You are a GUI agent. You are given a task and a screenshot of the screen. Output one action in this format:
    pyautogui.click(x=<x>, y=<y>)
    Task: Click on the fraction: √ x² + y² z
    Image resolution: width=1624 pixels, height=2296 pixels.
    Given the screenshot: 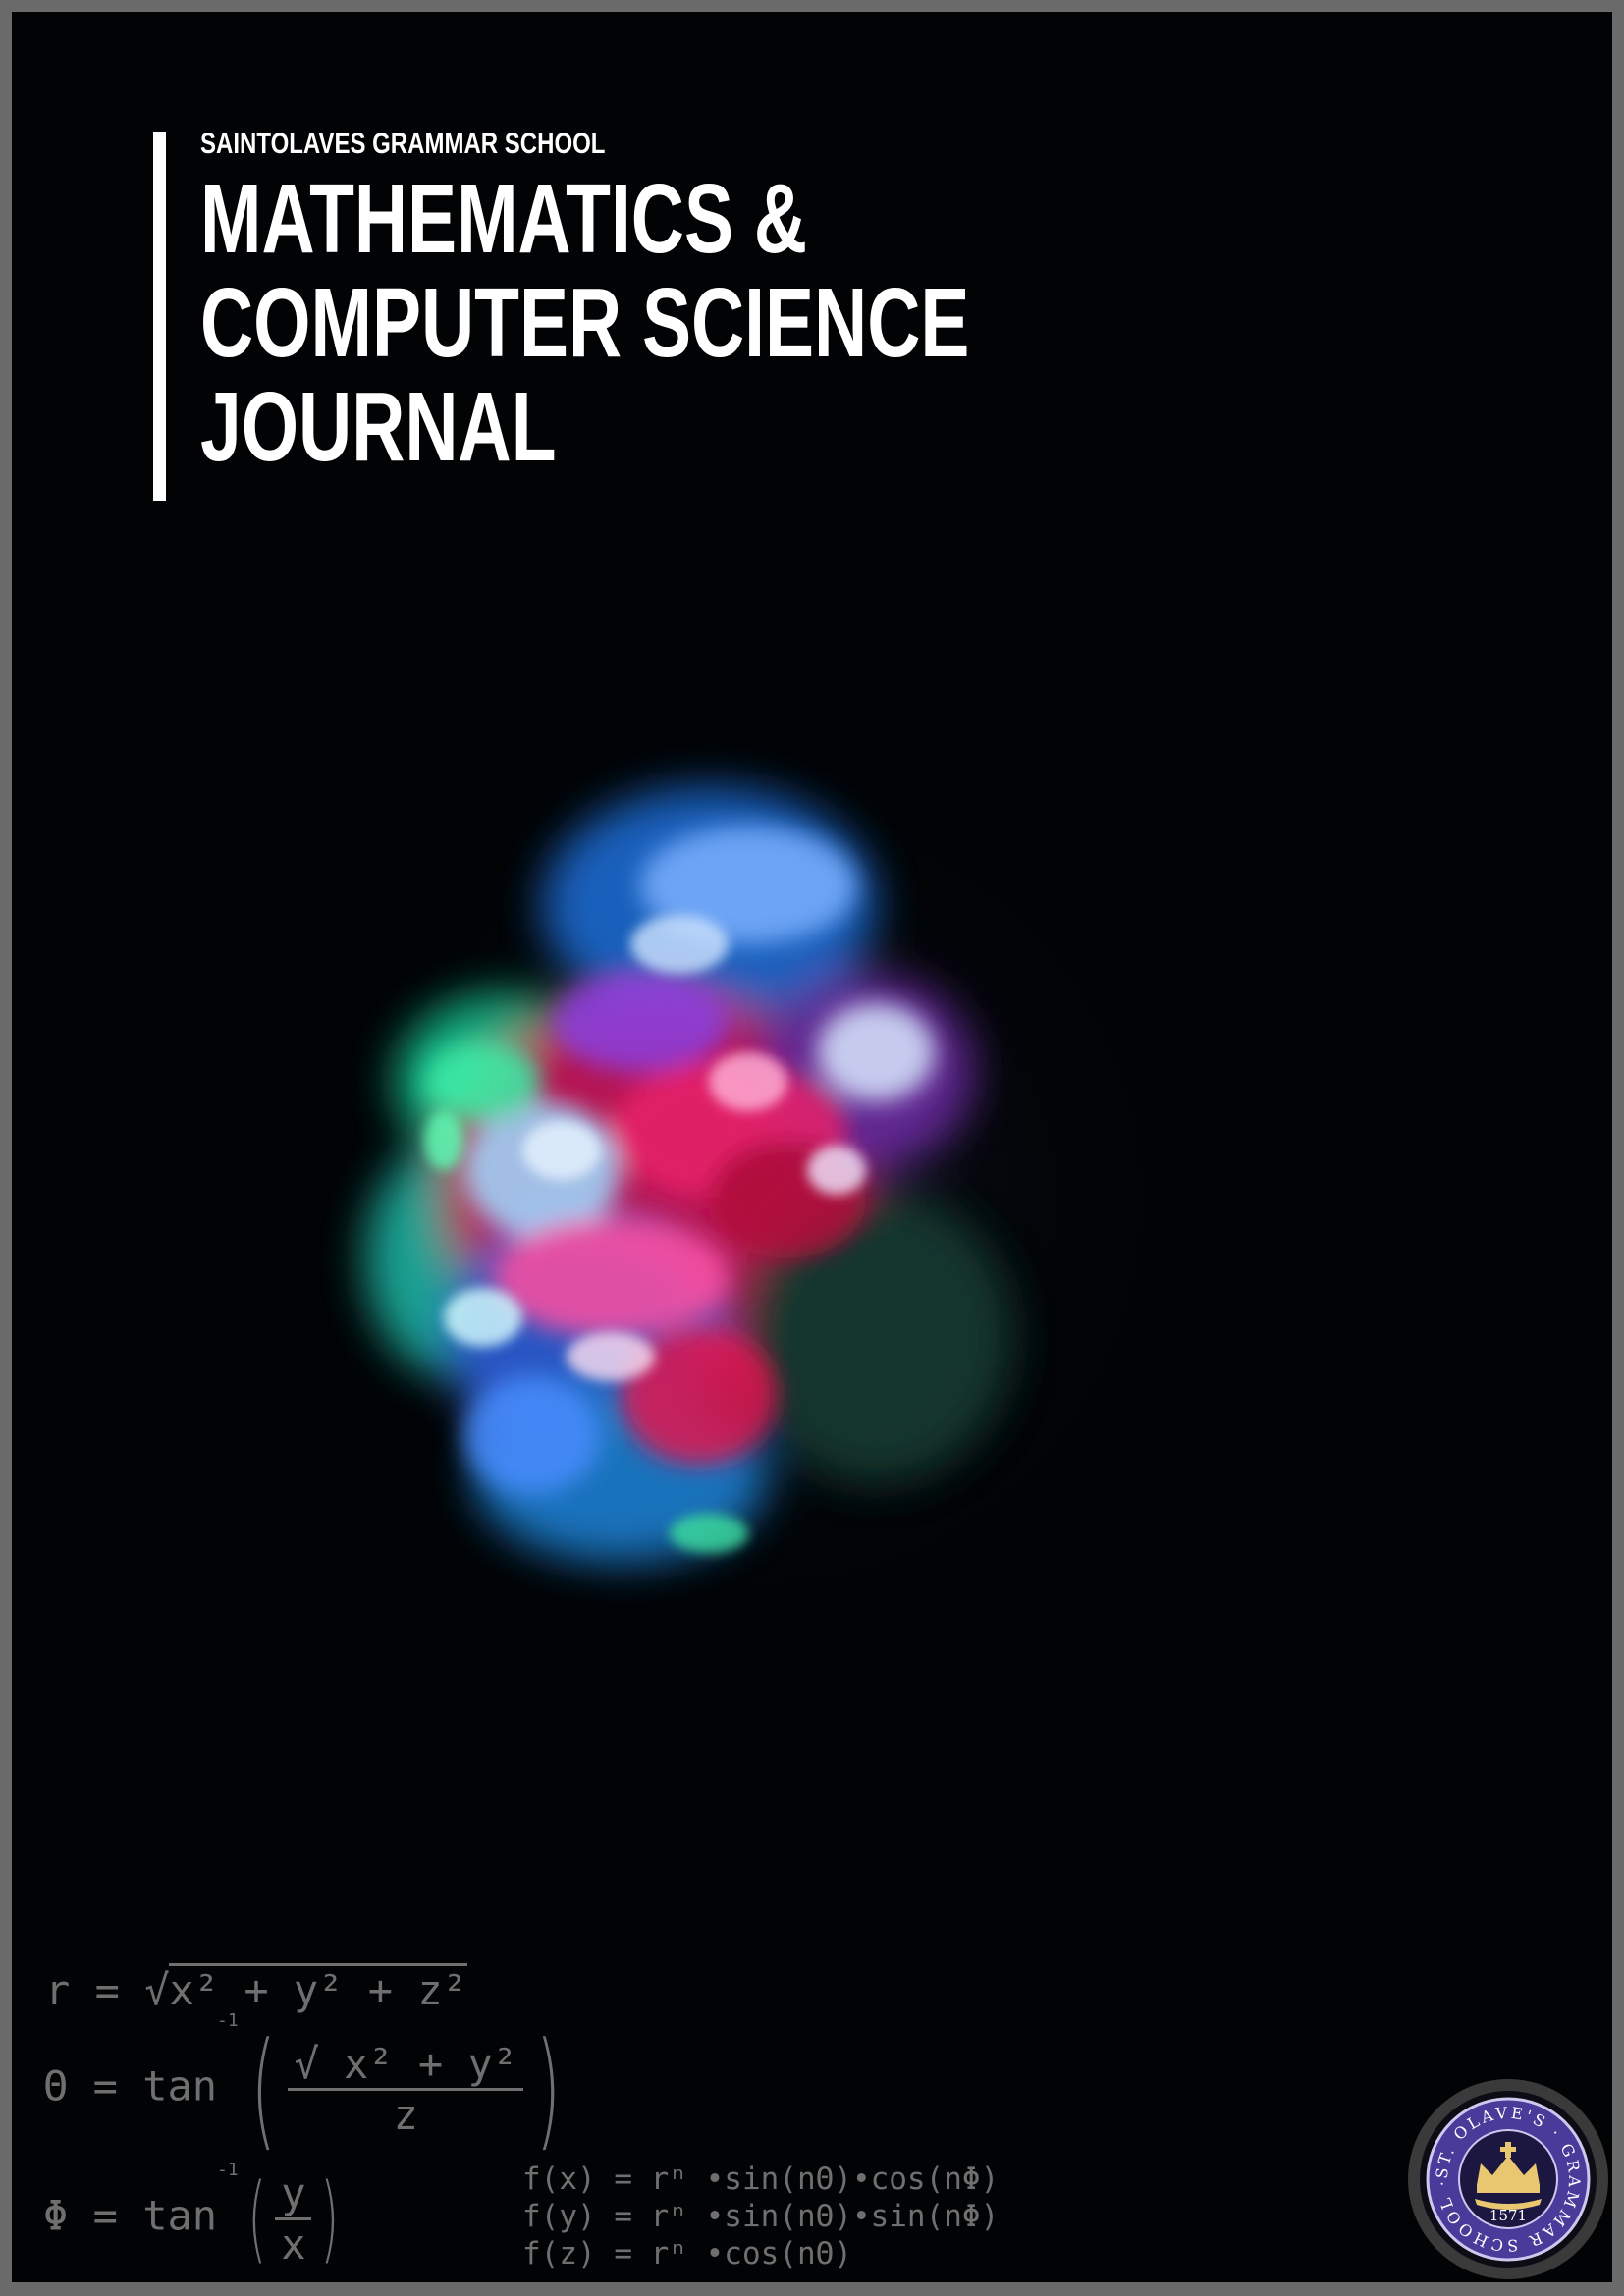 What is the action you would take?
    pyautogui.click(x=406, y=2089)
    